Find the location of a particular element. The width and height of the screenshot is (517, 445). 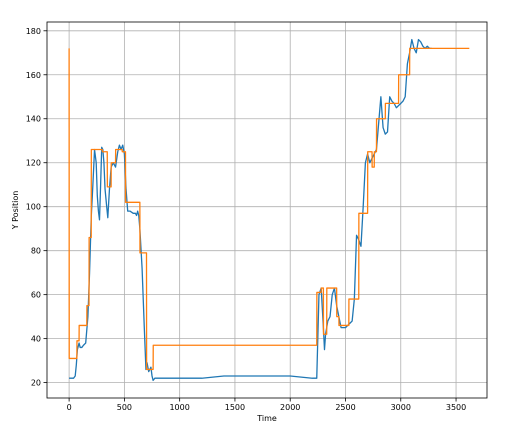

y-tick-label: 40 is located at coordinates (36, 339).